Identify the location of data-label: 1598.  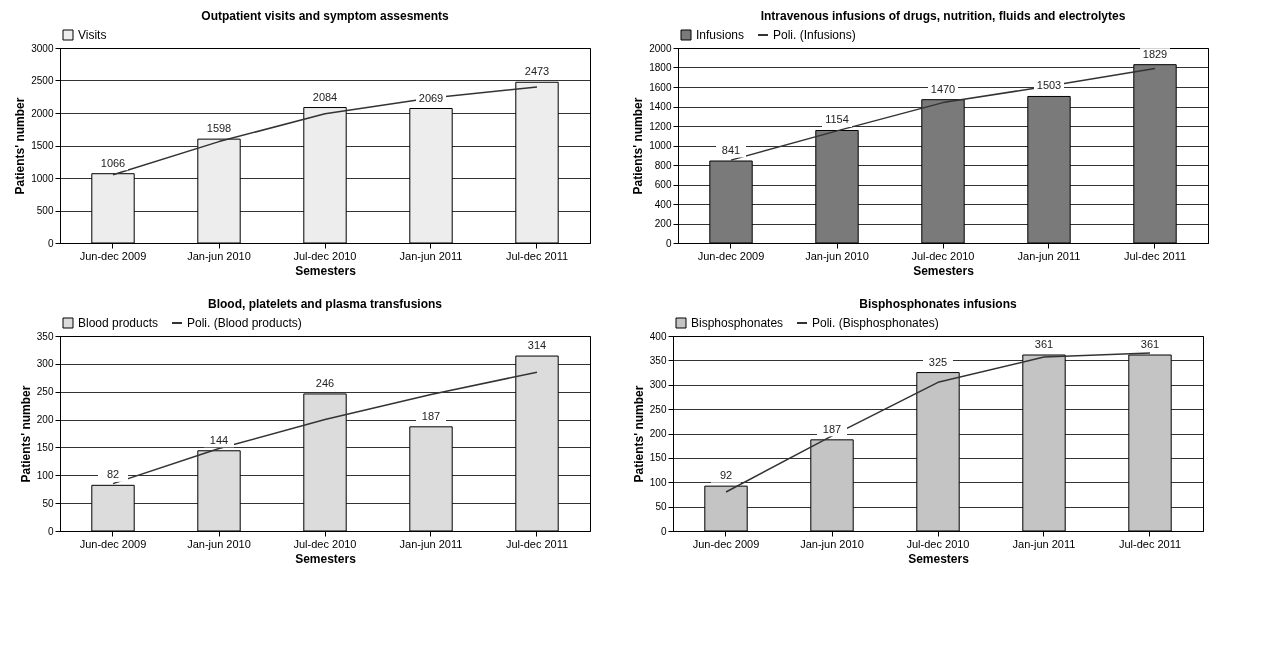
(219, 128).